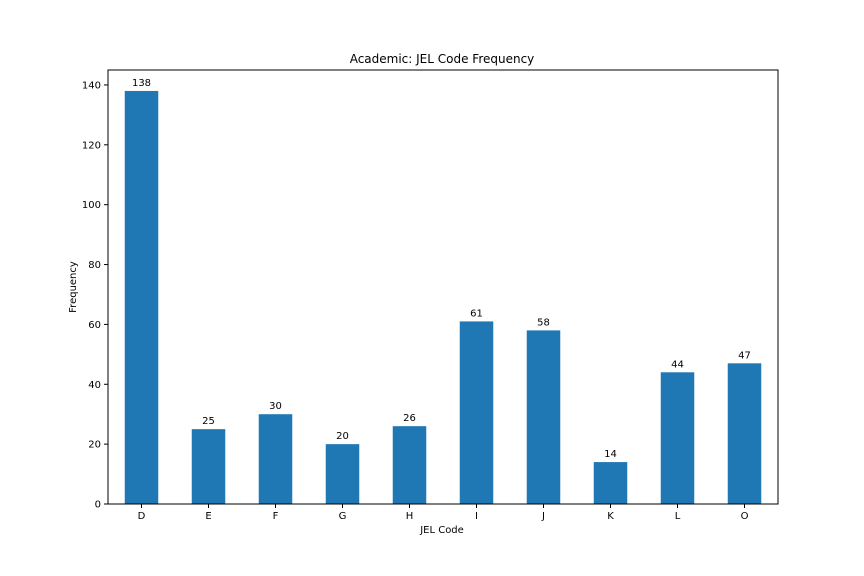 The width and height of the screenshot is (864, 576). Describe the element at coordinates (342, 436) in the screenshot. I see `bar-value-label: 20` at that location.